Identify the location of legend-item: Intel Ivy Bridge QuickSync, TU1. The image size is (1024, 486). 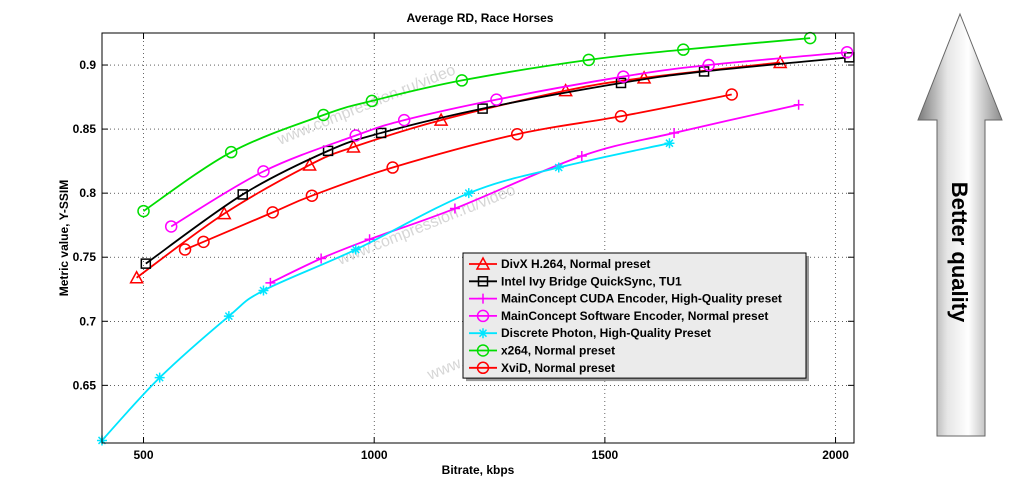
(575, 281).